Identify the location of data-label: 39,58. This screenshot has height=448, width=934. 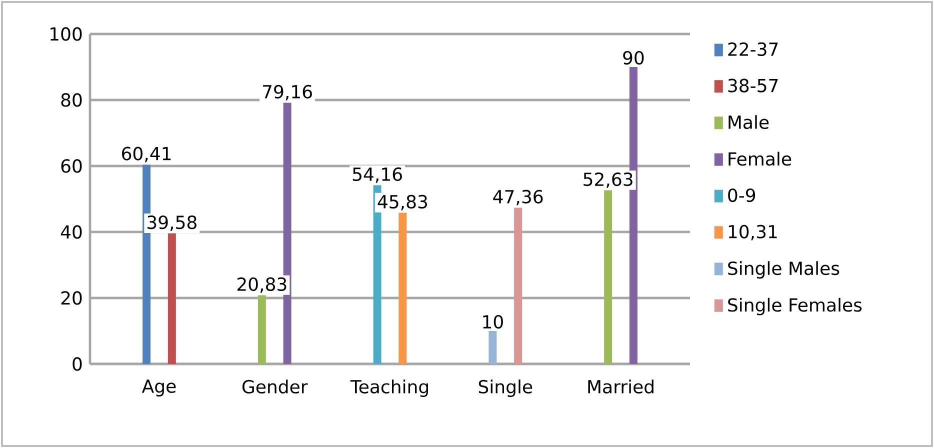
(172, 223).